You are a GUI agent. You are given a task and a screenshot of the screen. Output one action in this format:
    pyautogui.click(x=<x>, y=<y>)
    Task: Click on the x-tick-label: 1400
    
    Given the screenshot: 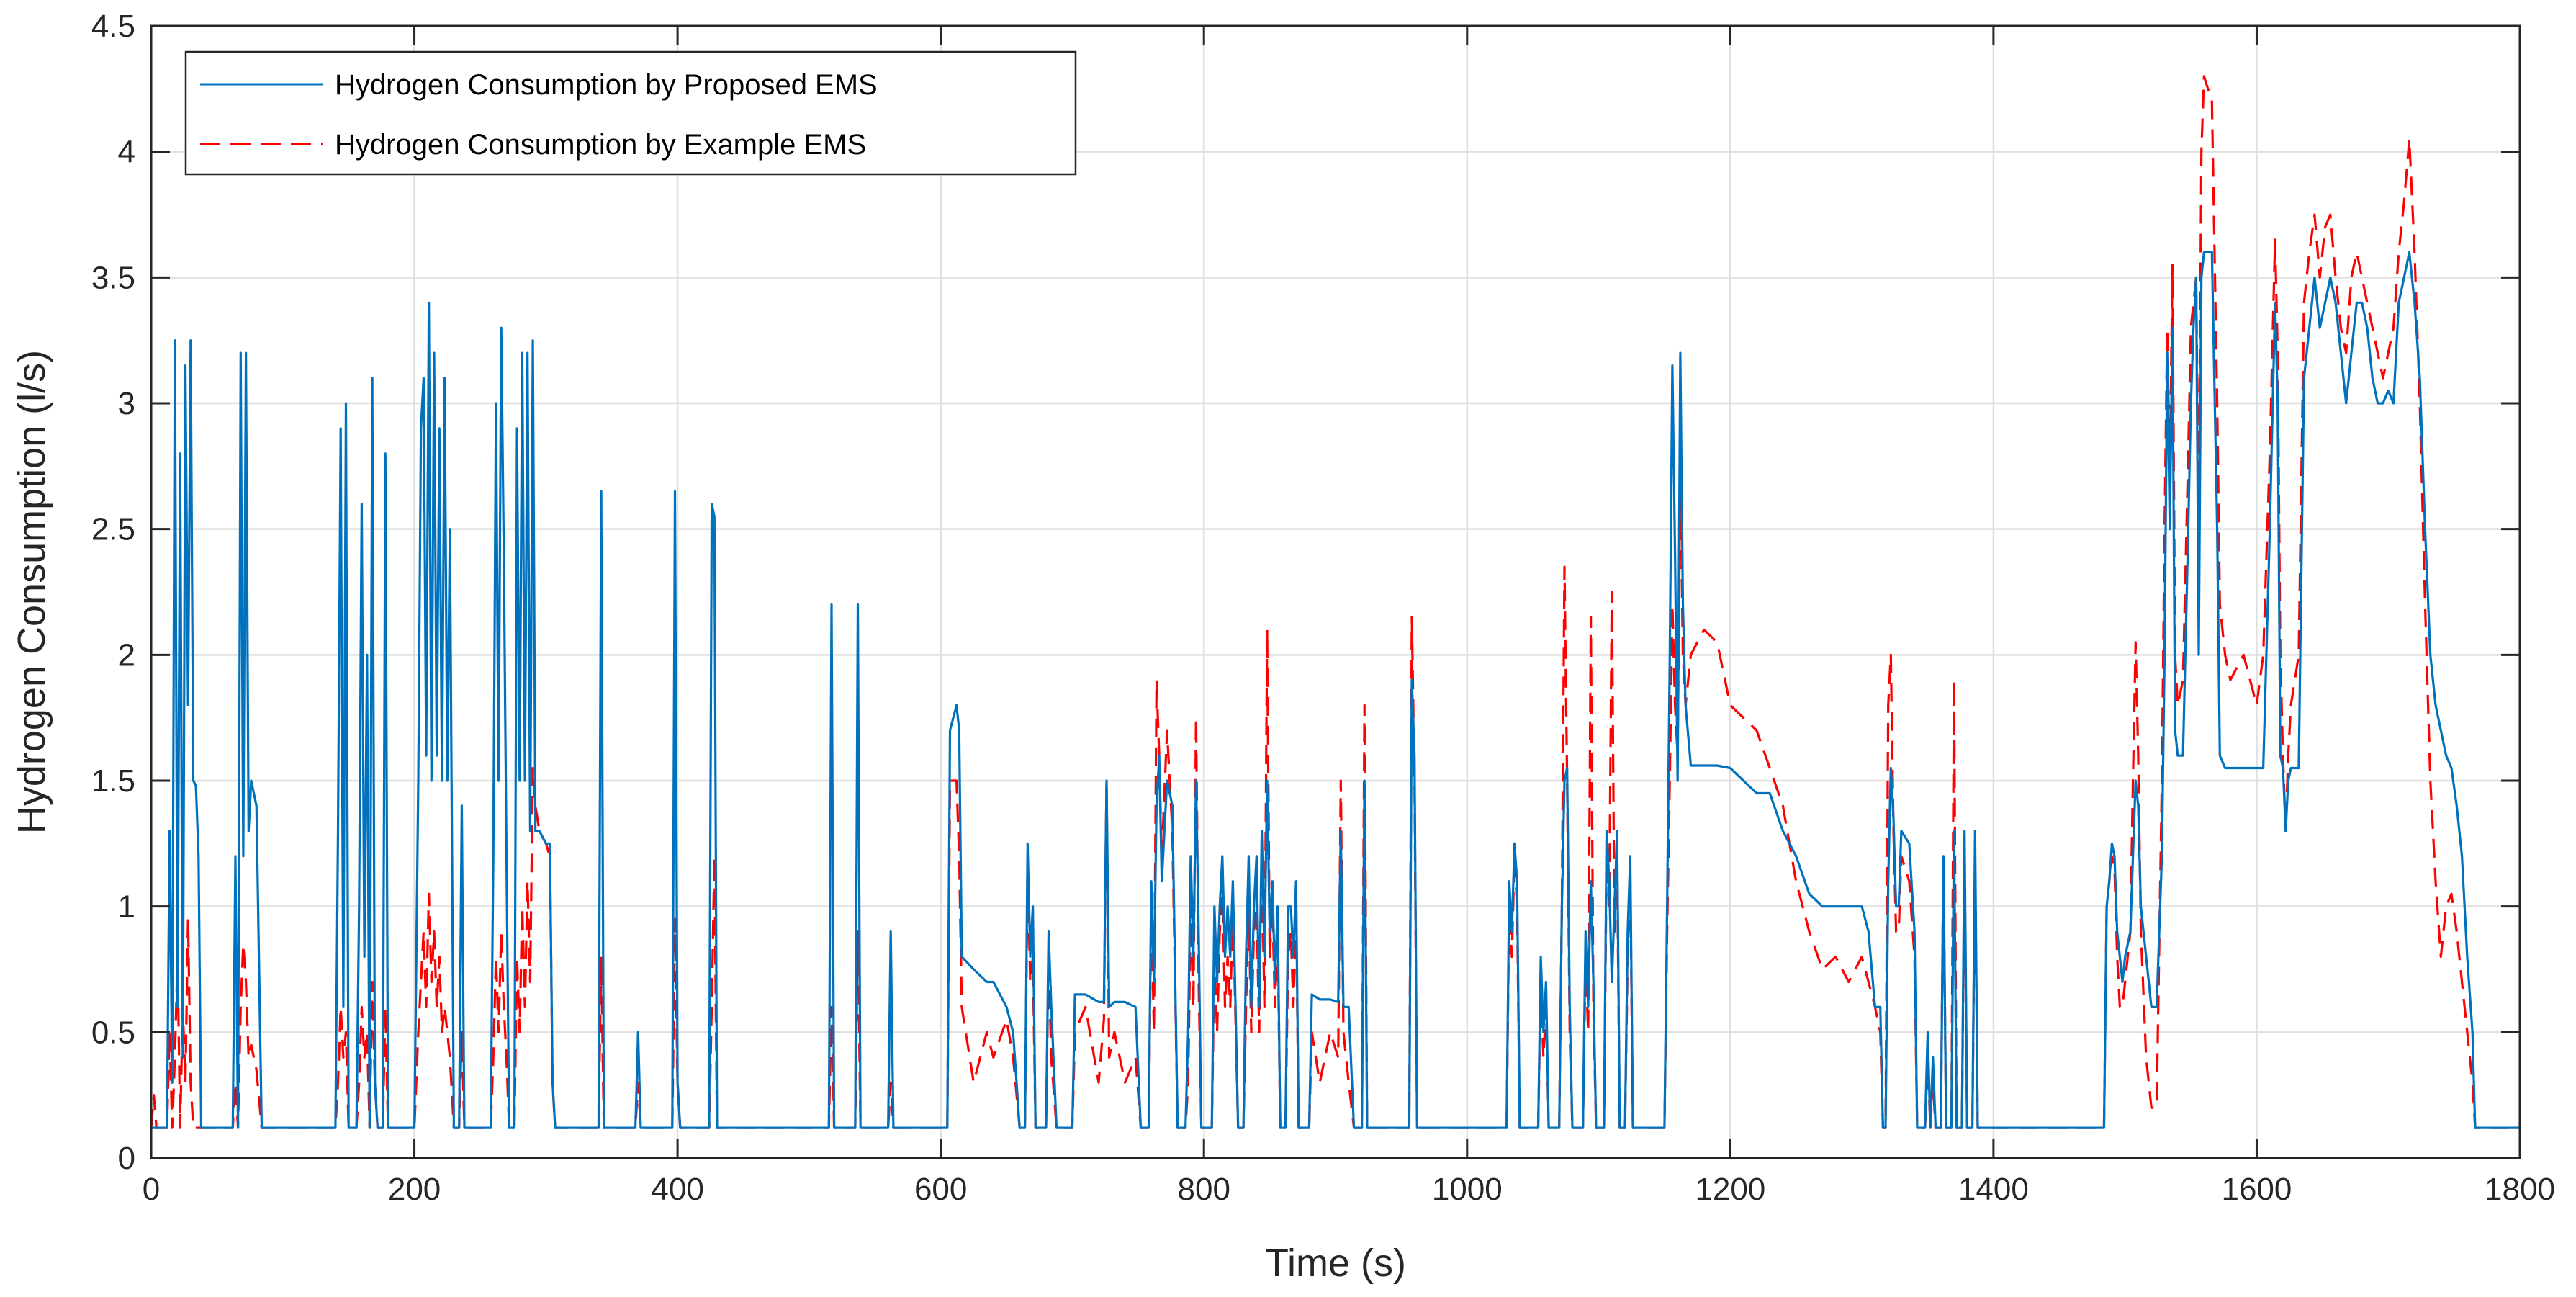 What is the action you would take?
    pyautogui.click(x=1993, y=1189)
    